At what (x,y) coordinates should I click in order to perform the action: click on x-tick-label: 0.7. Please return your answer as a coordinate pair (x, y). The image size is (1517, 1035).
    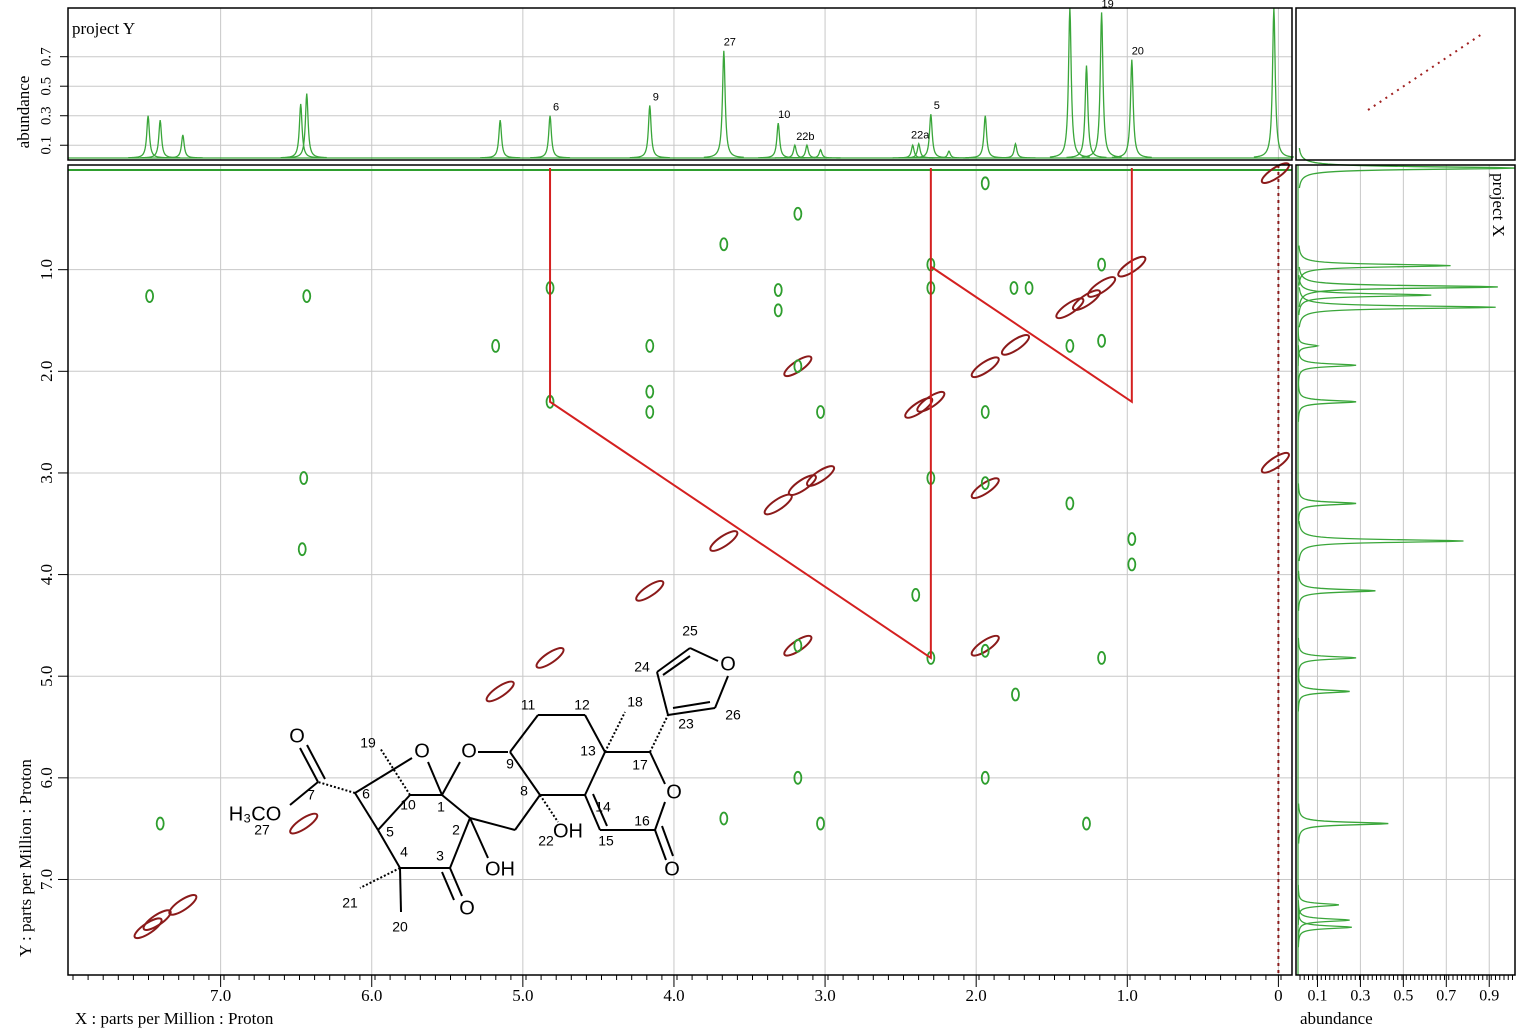
    Looking at the image, I should click on (1446, 996).